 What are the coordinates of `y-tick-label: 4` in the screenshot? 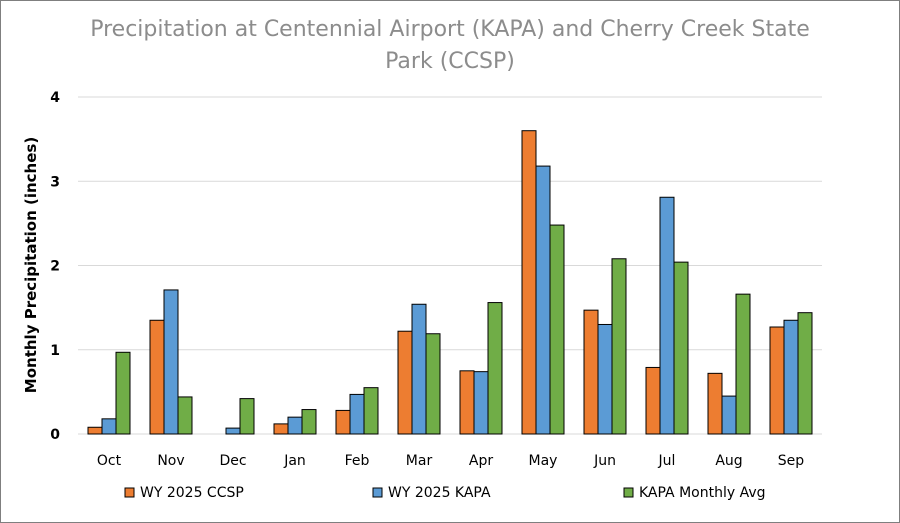 It's located at (55, 98).